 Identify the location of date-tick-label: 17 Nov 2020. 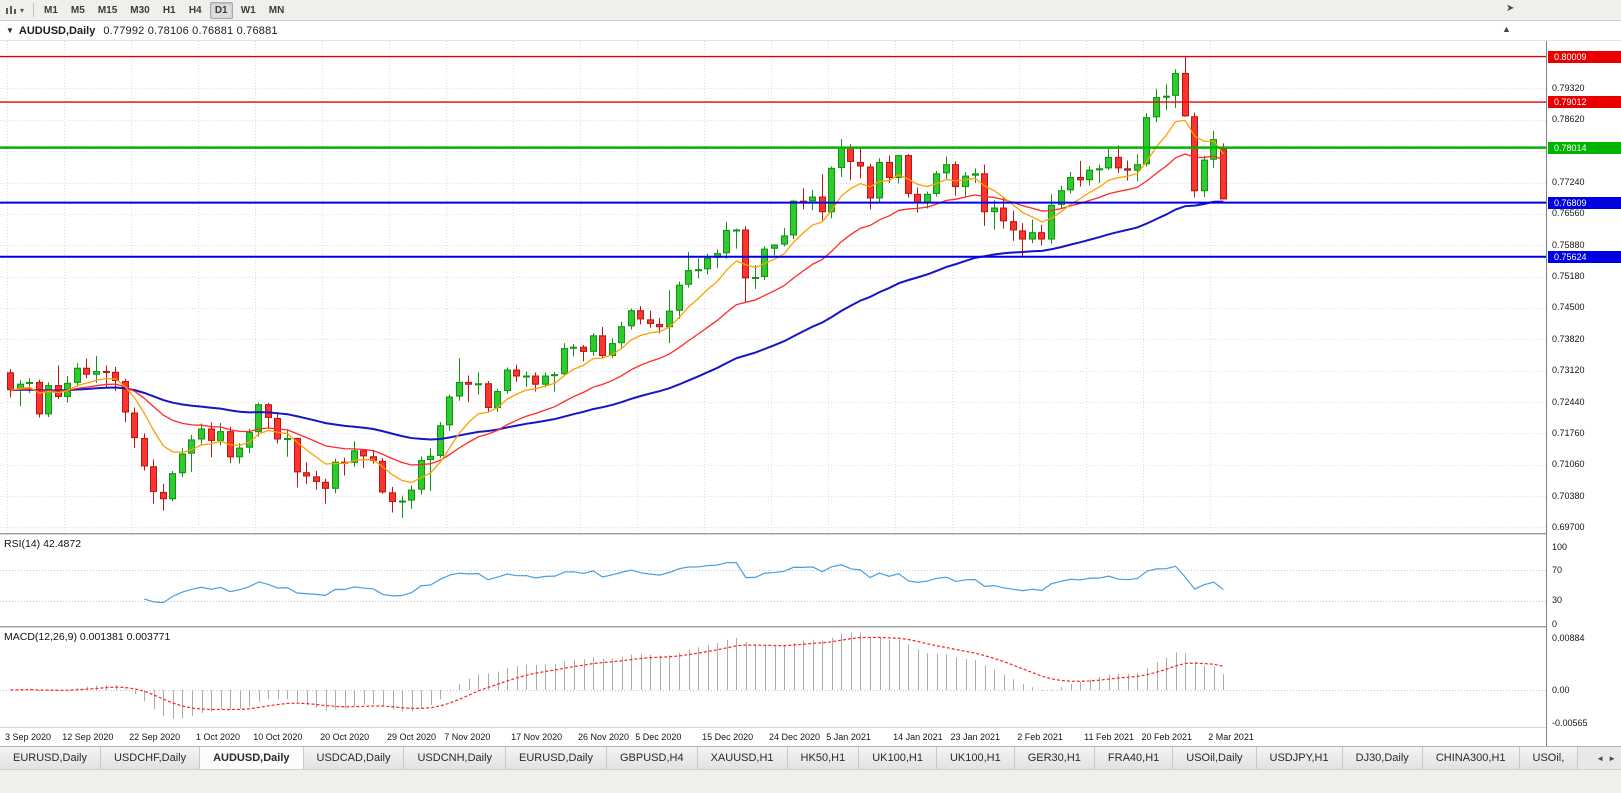
(537, 737).